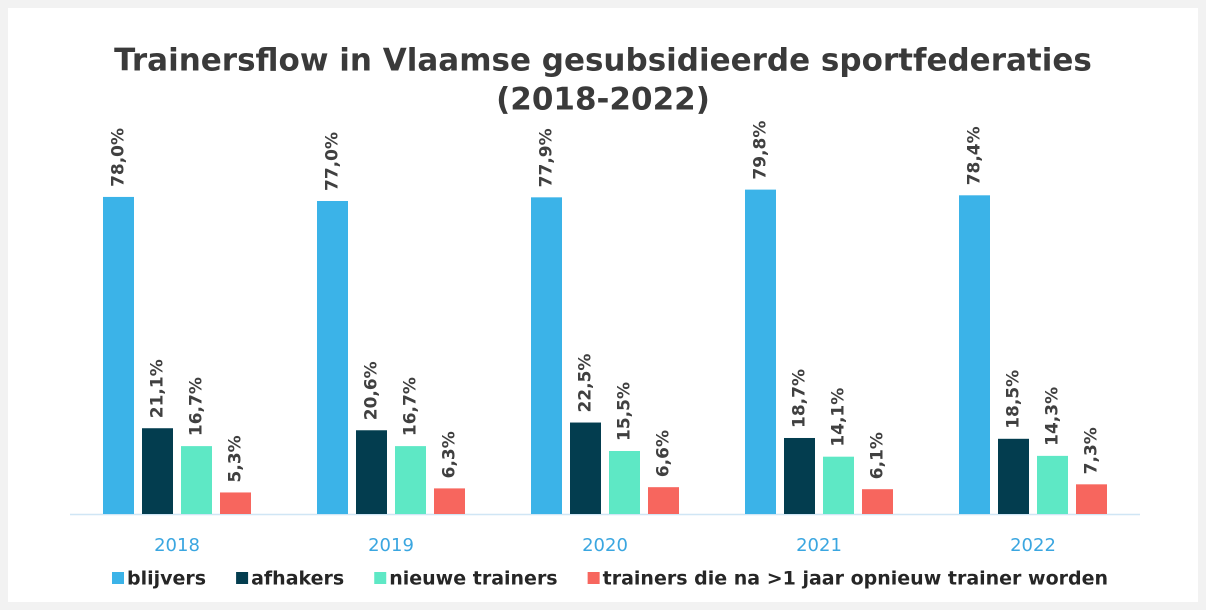 The width and height of the screenshot is (1206, 610). Describe the element at coordinates (605, 545) in the screenshot. I see `x-tick-label: 2020` at that location.